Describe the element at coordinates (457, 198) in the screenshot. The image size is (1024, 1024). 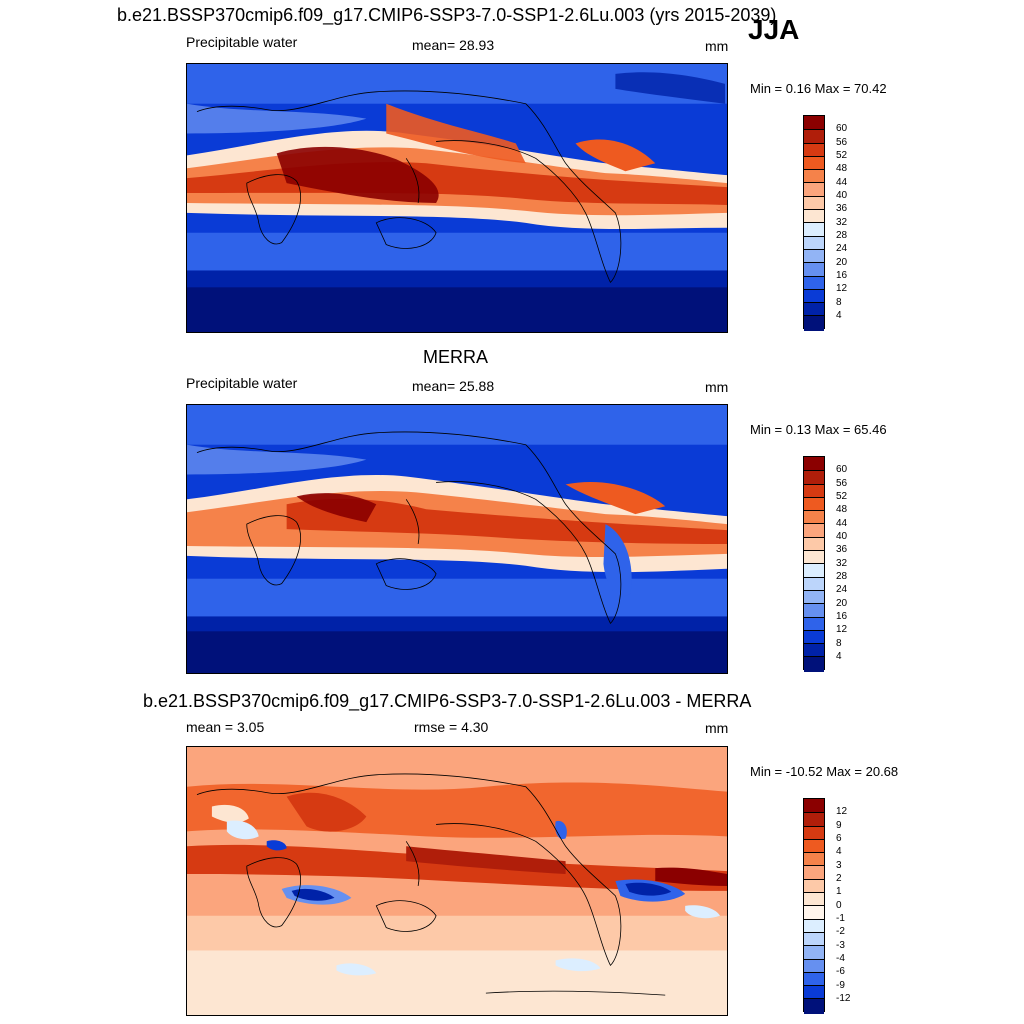
I see `panel1-map` at that location.